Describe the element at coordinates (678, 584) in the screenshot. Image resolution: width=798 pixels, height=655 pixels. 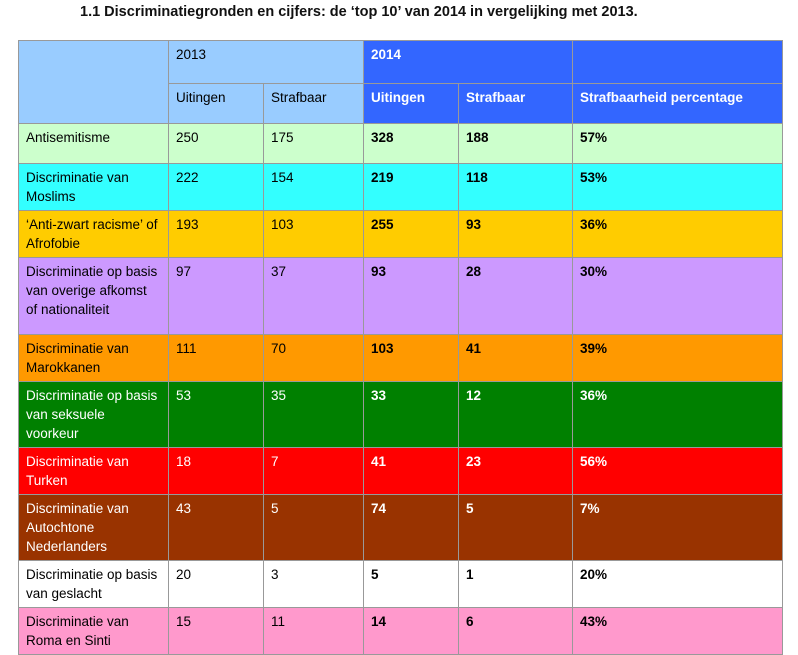
I see `cell: 20%` at that location.